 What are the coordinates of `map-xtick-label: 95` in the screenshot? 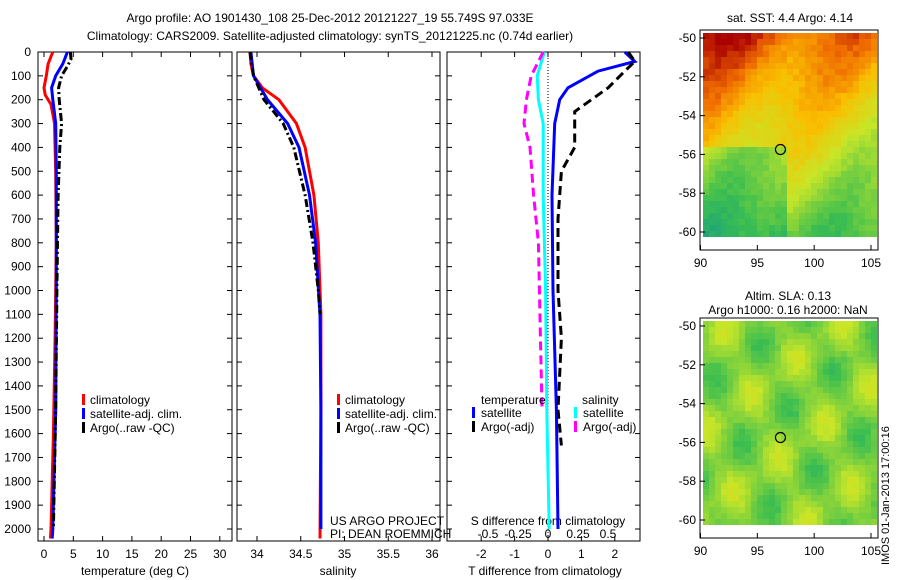 It's located at (758, 551).